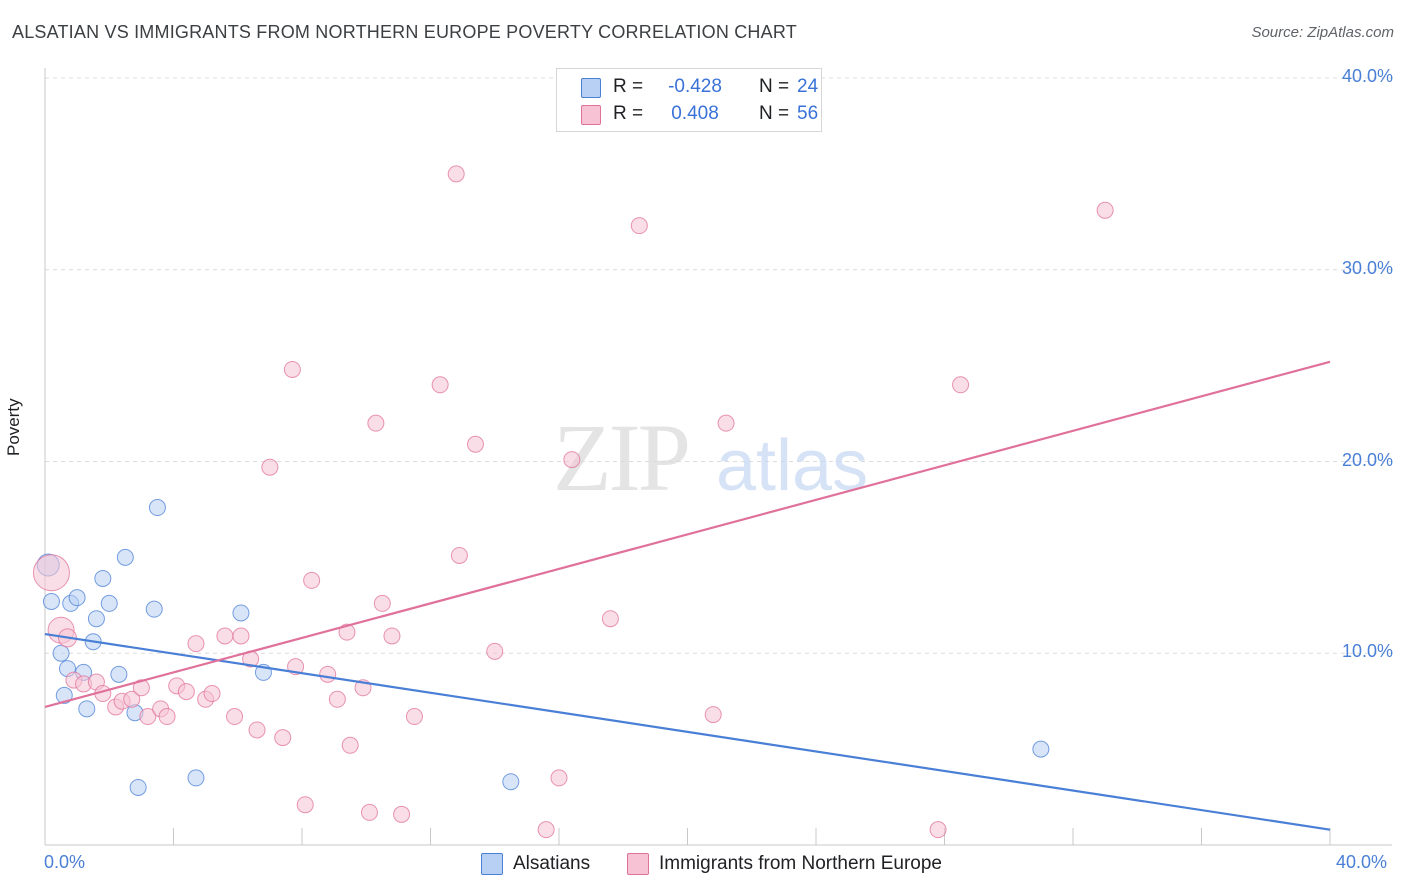 This screenshot has height=892, width=1406. I want to click on y-tick-label: 10.0%, so click(1367, 651).